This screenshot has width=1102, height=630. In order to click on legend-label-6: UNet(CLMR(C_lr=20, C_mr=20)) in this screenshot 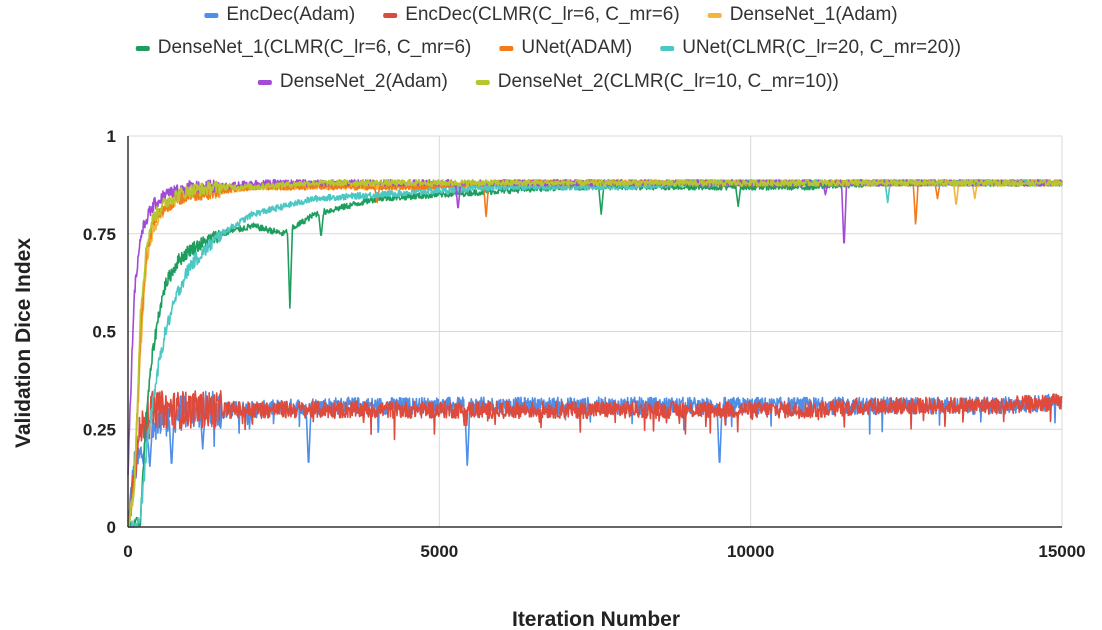, I will do `click(821, 47)`.